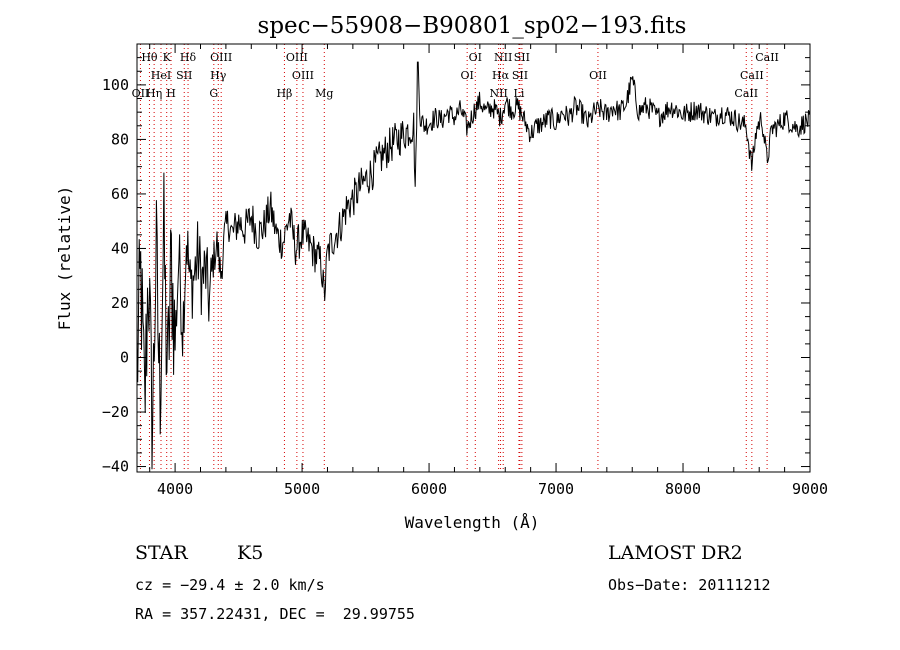 The height and width of the screenshot is (650, 900). I want to click on line-marker-label-13: OI, so click(466, 75).